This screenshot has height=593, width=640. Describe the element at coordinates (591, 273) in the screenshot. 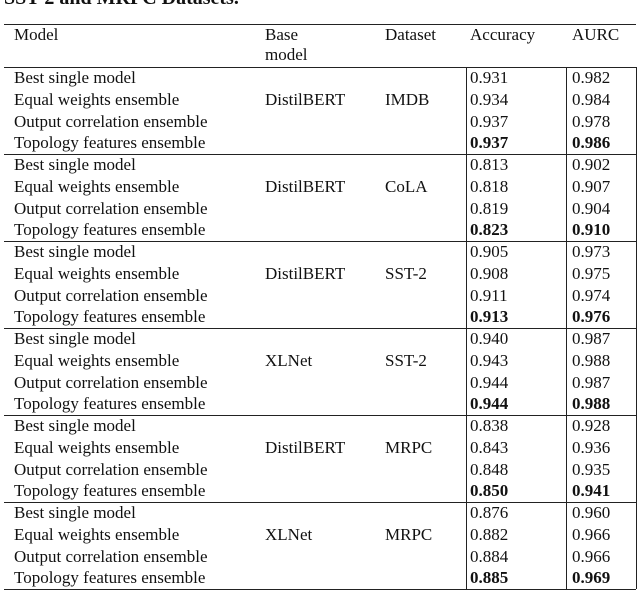

I see `aurc: 0.975` at that location.